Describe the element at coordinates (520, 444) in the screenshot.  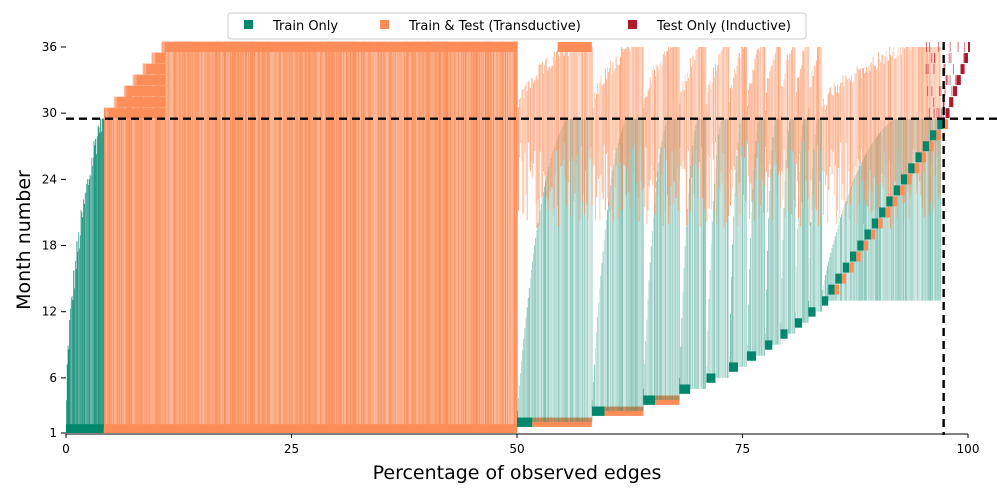
I see `x-axis: 0 25 50 75 100` at that location.